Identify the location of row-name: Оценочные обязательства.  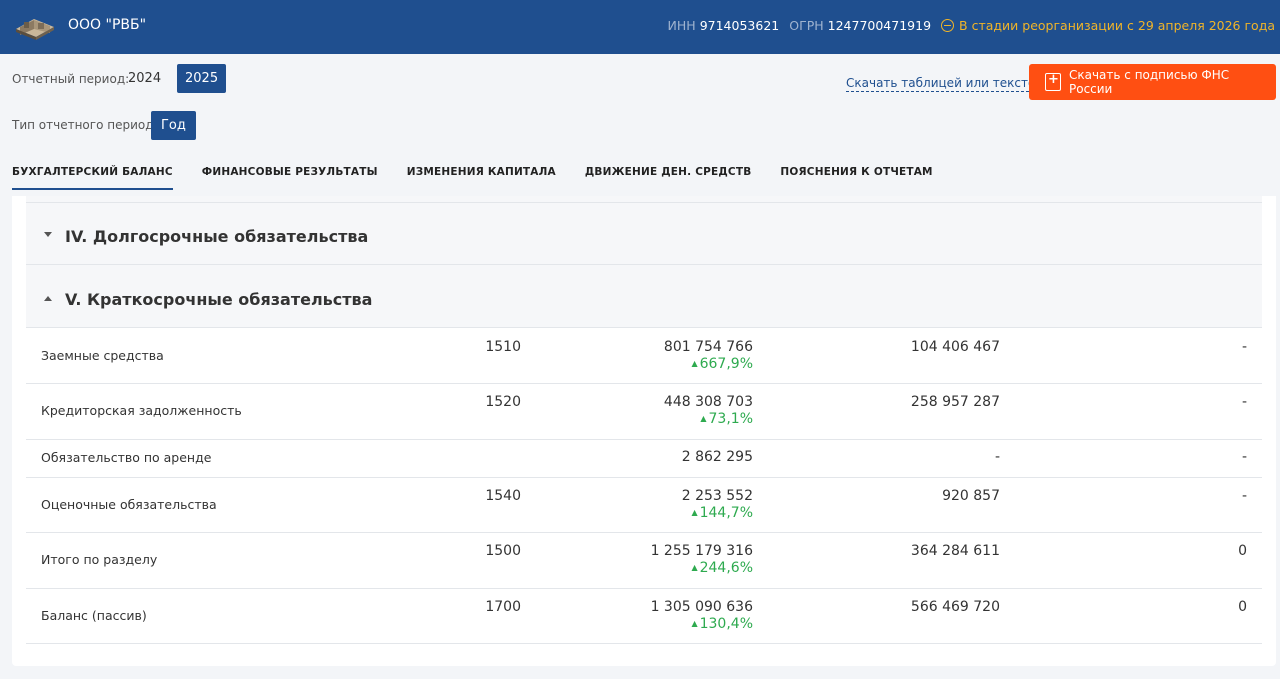
(129, 504).